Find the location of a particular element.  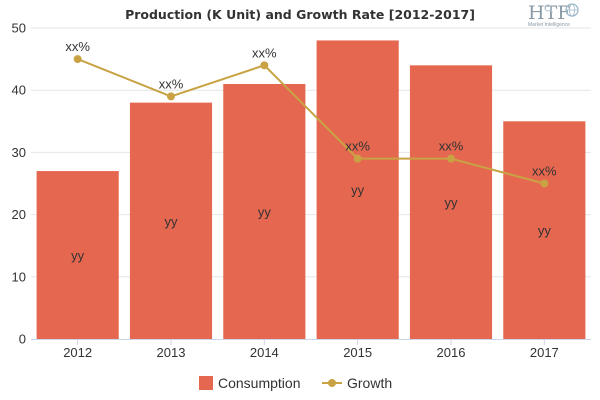

x-tick-label-2012: 2012 is located at coordinates (77, 352).